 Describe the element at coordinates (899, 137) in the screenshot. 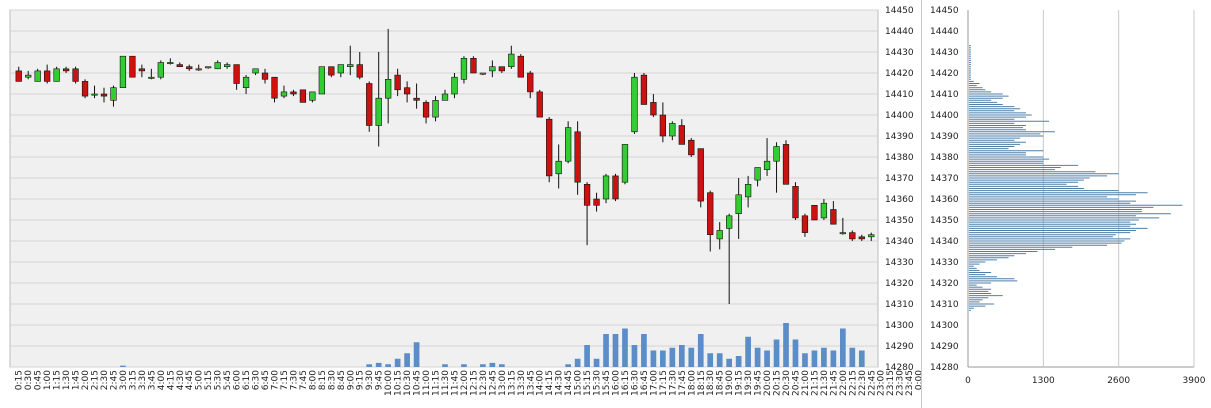

I see `price-tick-label: 14390` at that location.